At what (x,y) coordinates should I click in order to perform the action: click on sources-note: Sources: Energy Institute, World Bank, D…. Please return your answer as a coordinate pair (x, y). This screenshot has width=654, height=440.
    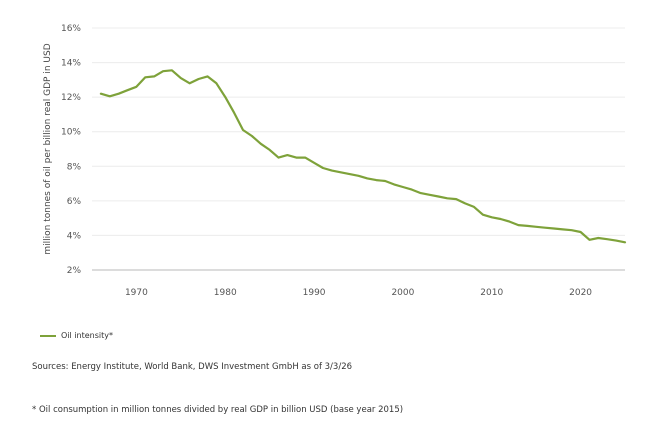
    Looking at the image, I should click on (192, 367).